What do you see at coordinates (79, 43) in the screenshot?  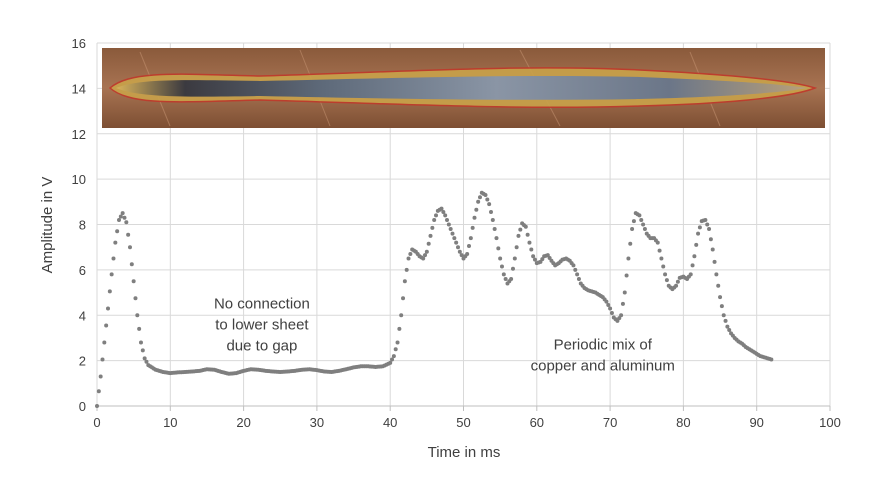 I see `y-tick-label: 16` at bounding box center [79, 43].